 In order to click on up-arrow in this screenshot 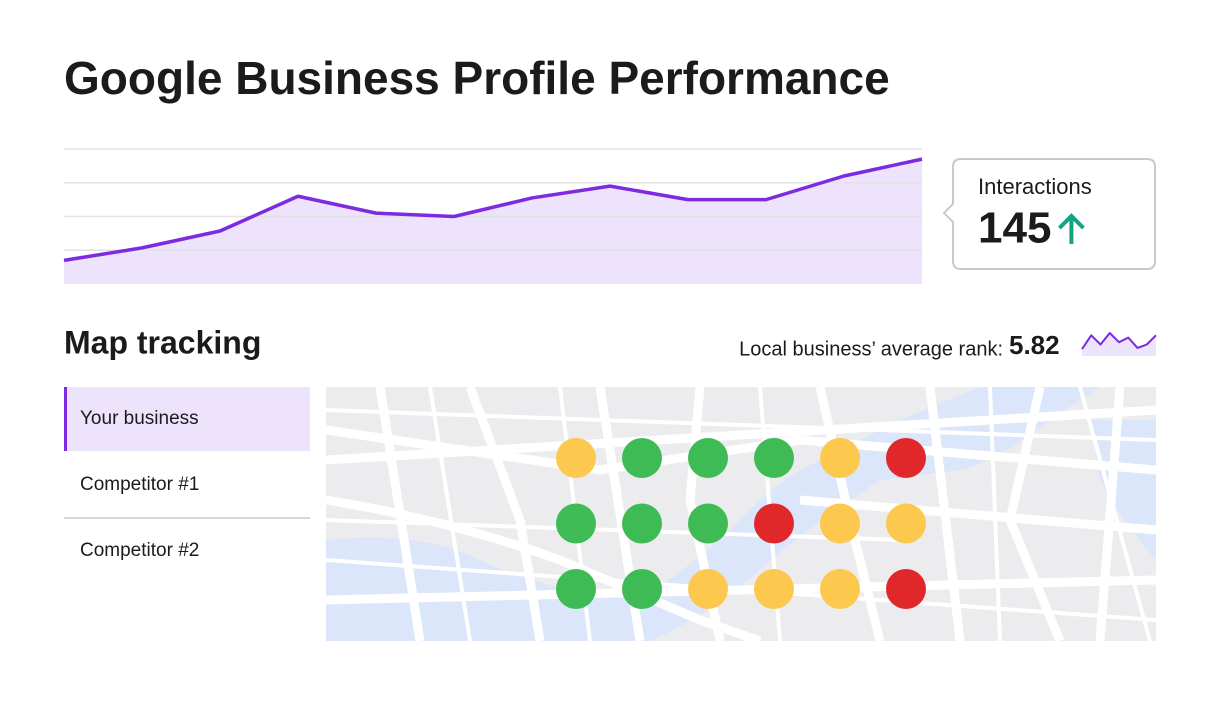, I will do `click(1071, 228)`.